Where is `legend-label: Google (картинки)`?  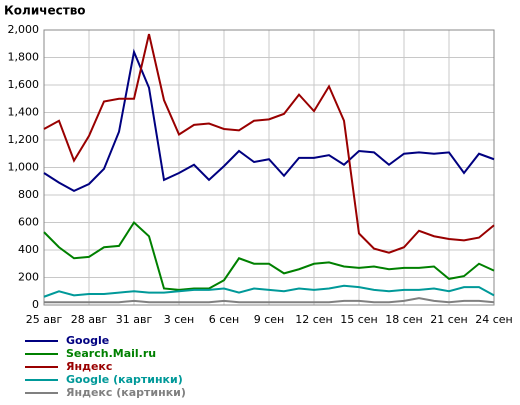
legend-label: Google (картинки) is located at coordinates (124, 379).